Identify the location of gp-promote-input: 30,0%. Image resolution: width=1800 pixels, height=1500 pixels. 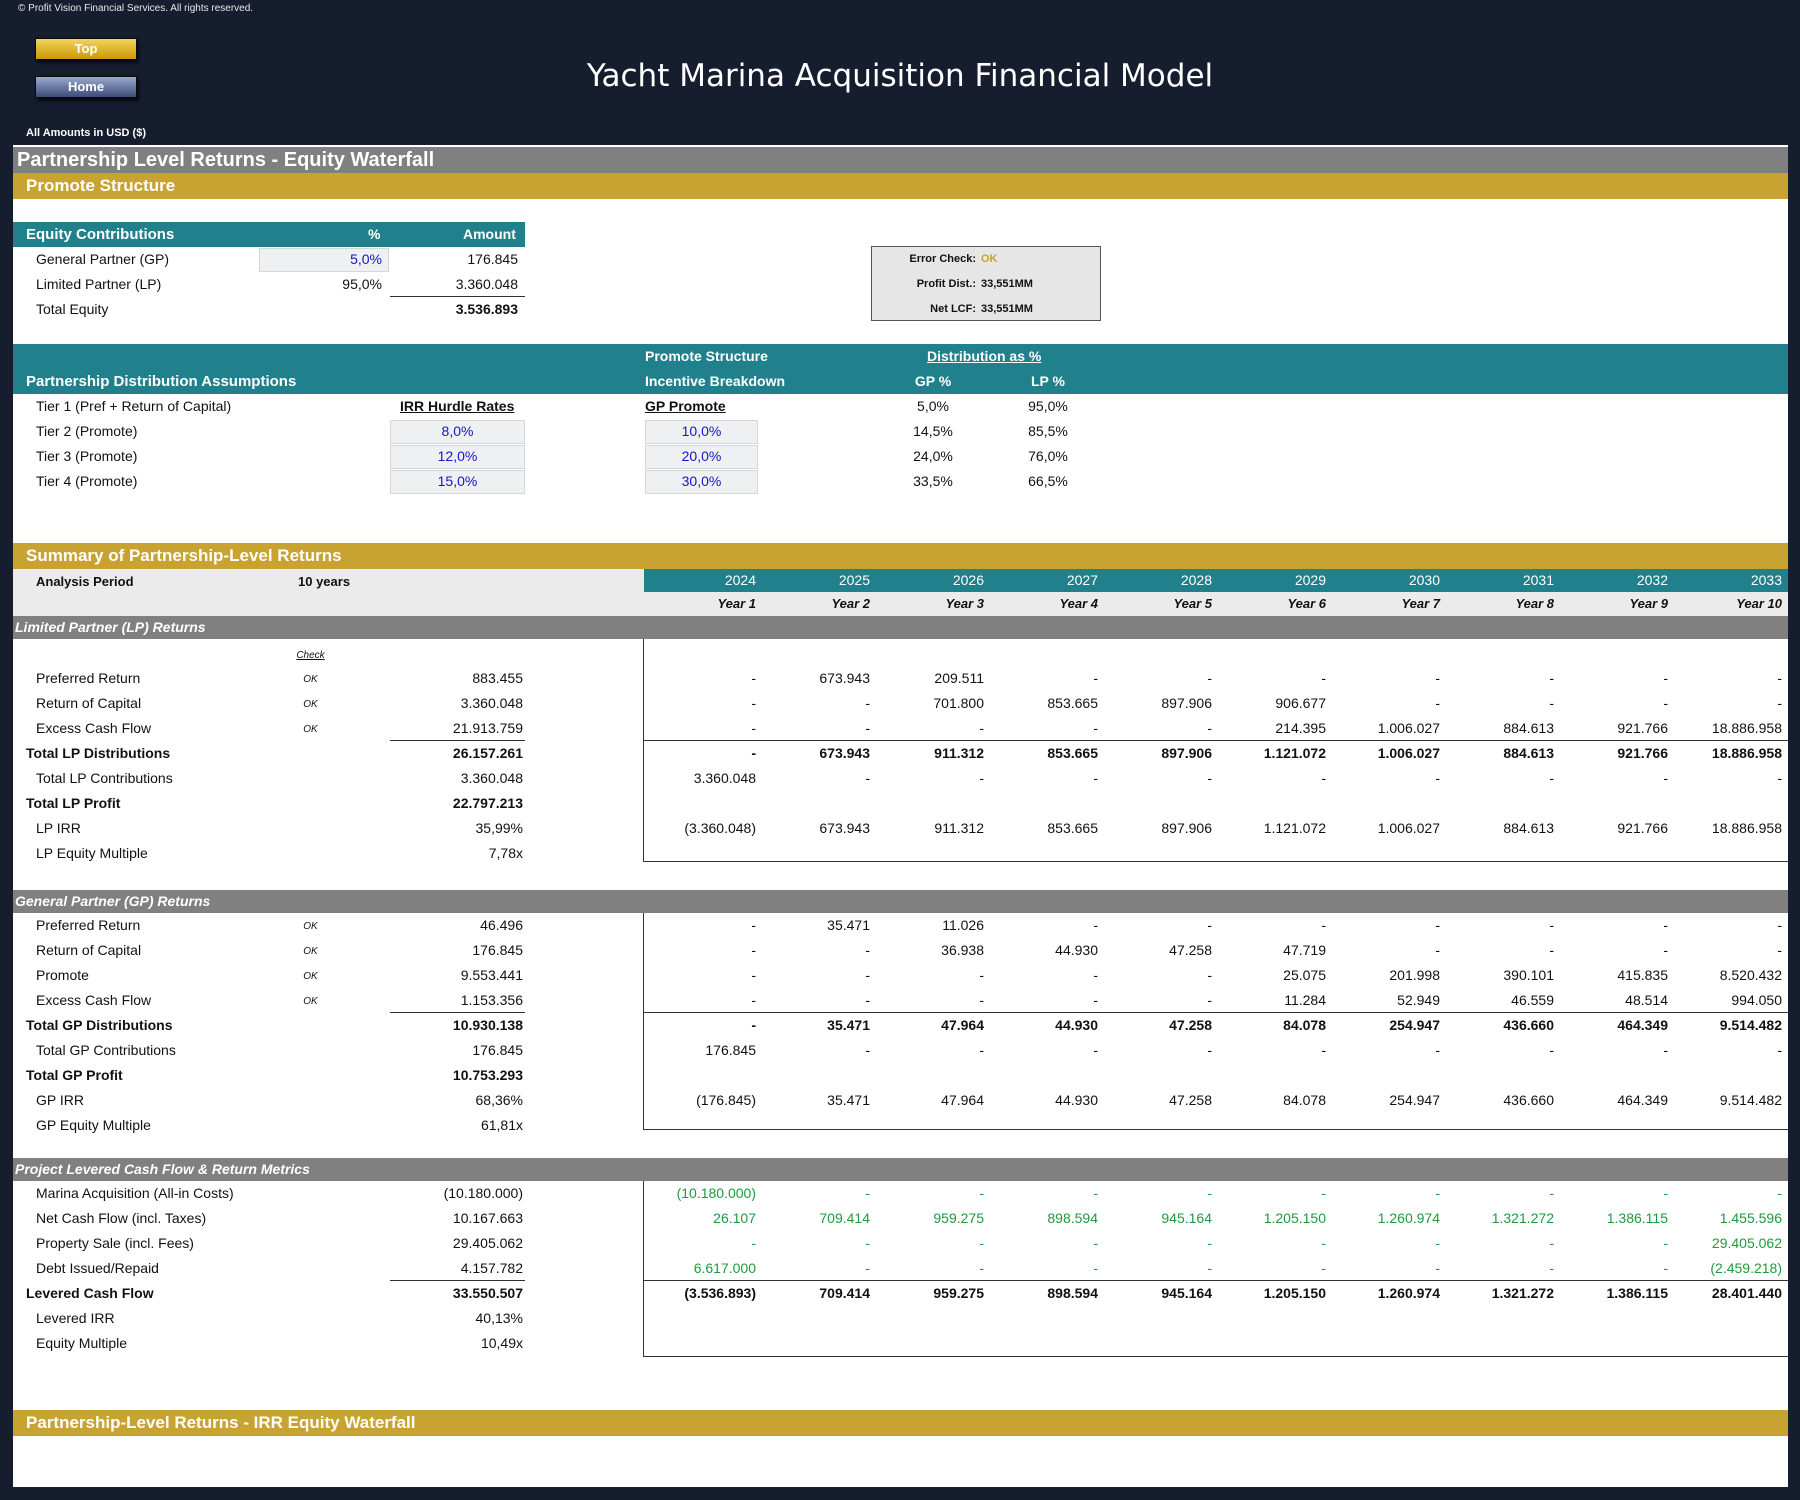
(701, 481).